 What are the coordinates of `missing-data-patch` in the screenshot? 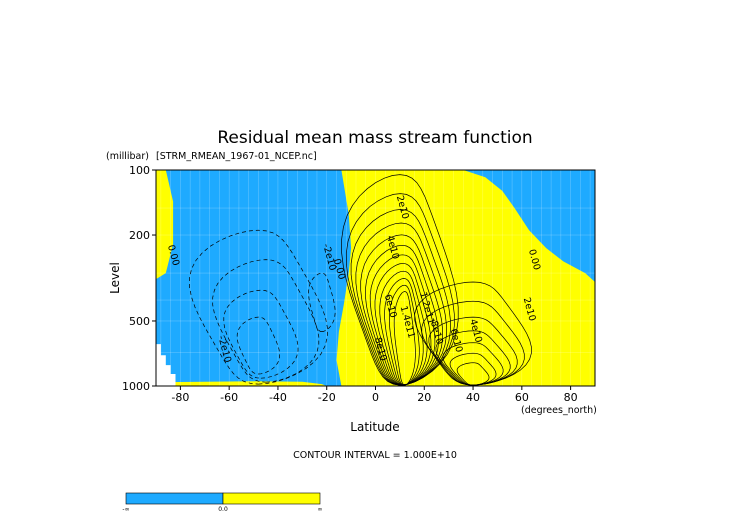 It's located at (166, 365).